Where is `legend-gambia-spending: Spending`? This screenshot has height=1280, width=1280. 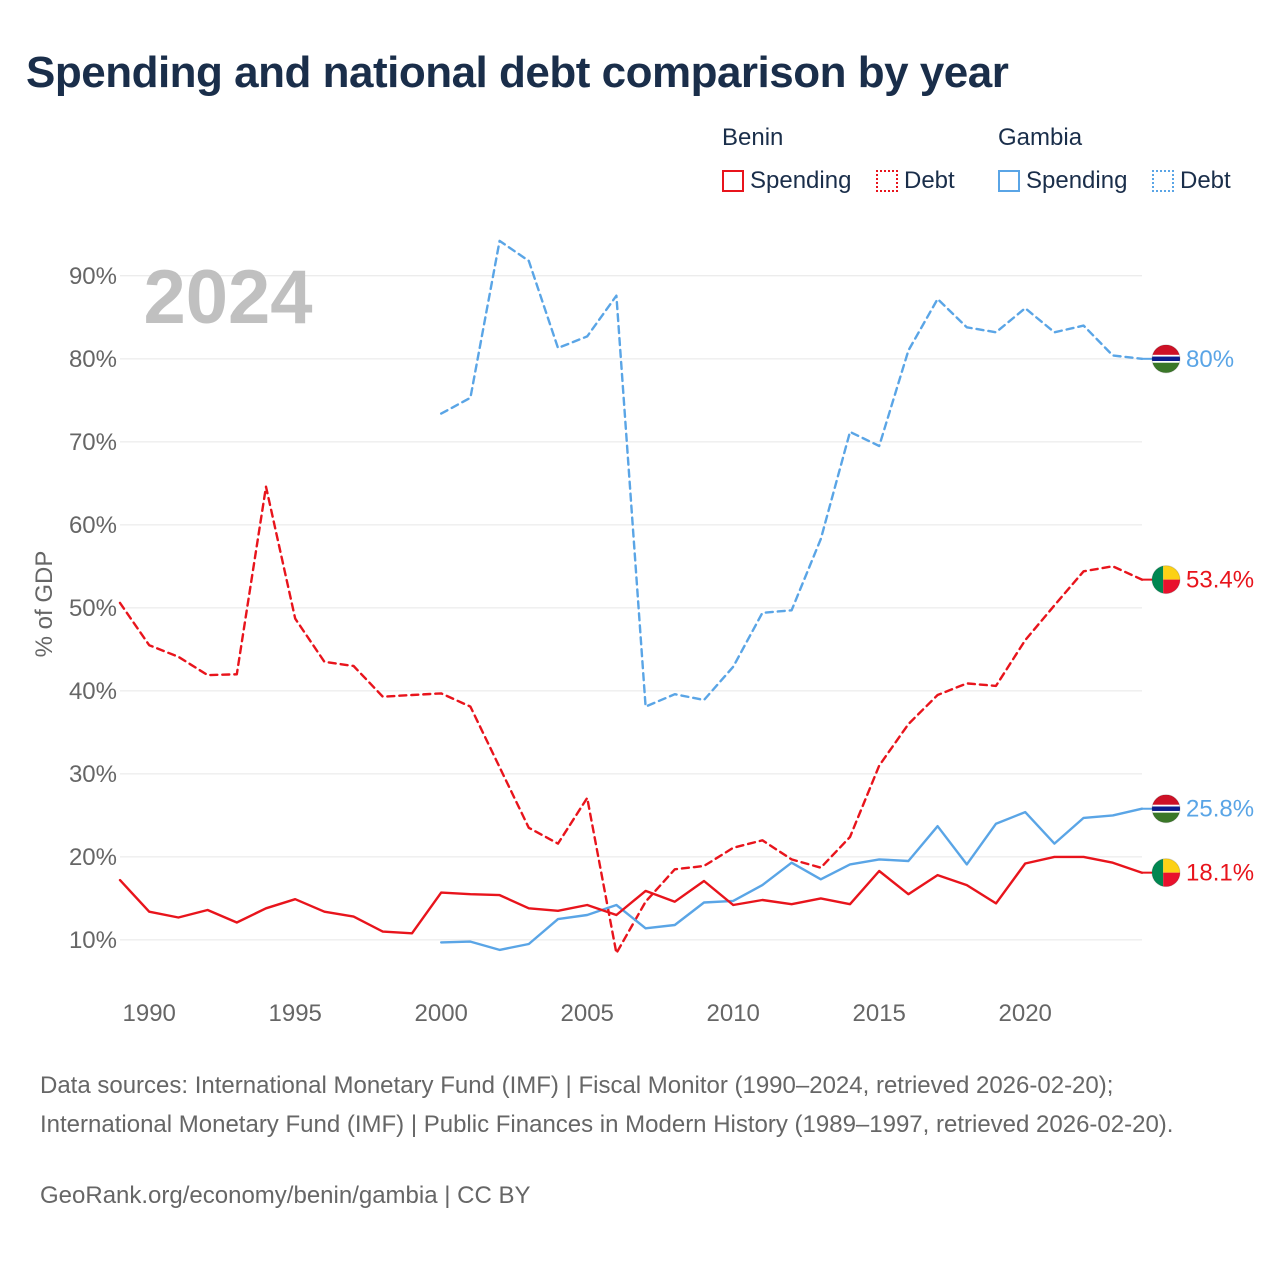 legend-gambia-spending: Spending is located at coordinates (1062, 181).